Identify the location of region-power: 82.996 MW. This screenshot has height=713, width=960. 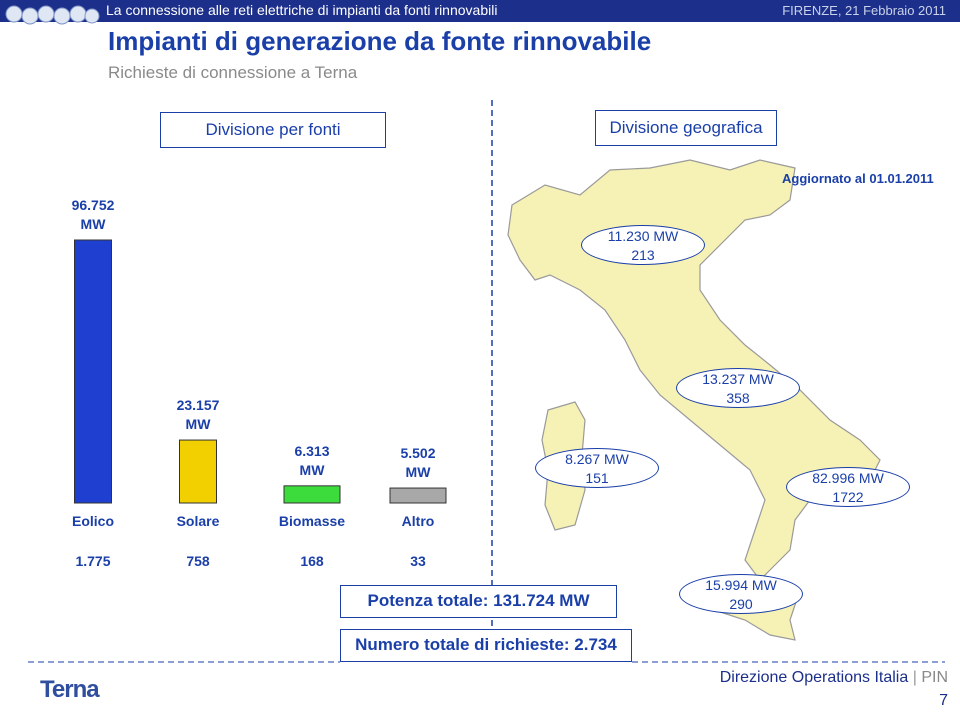
(848, 478).